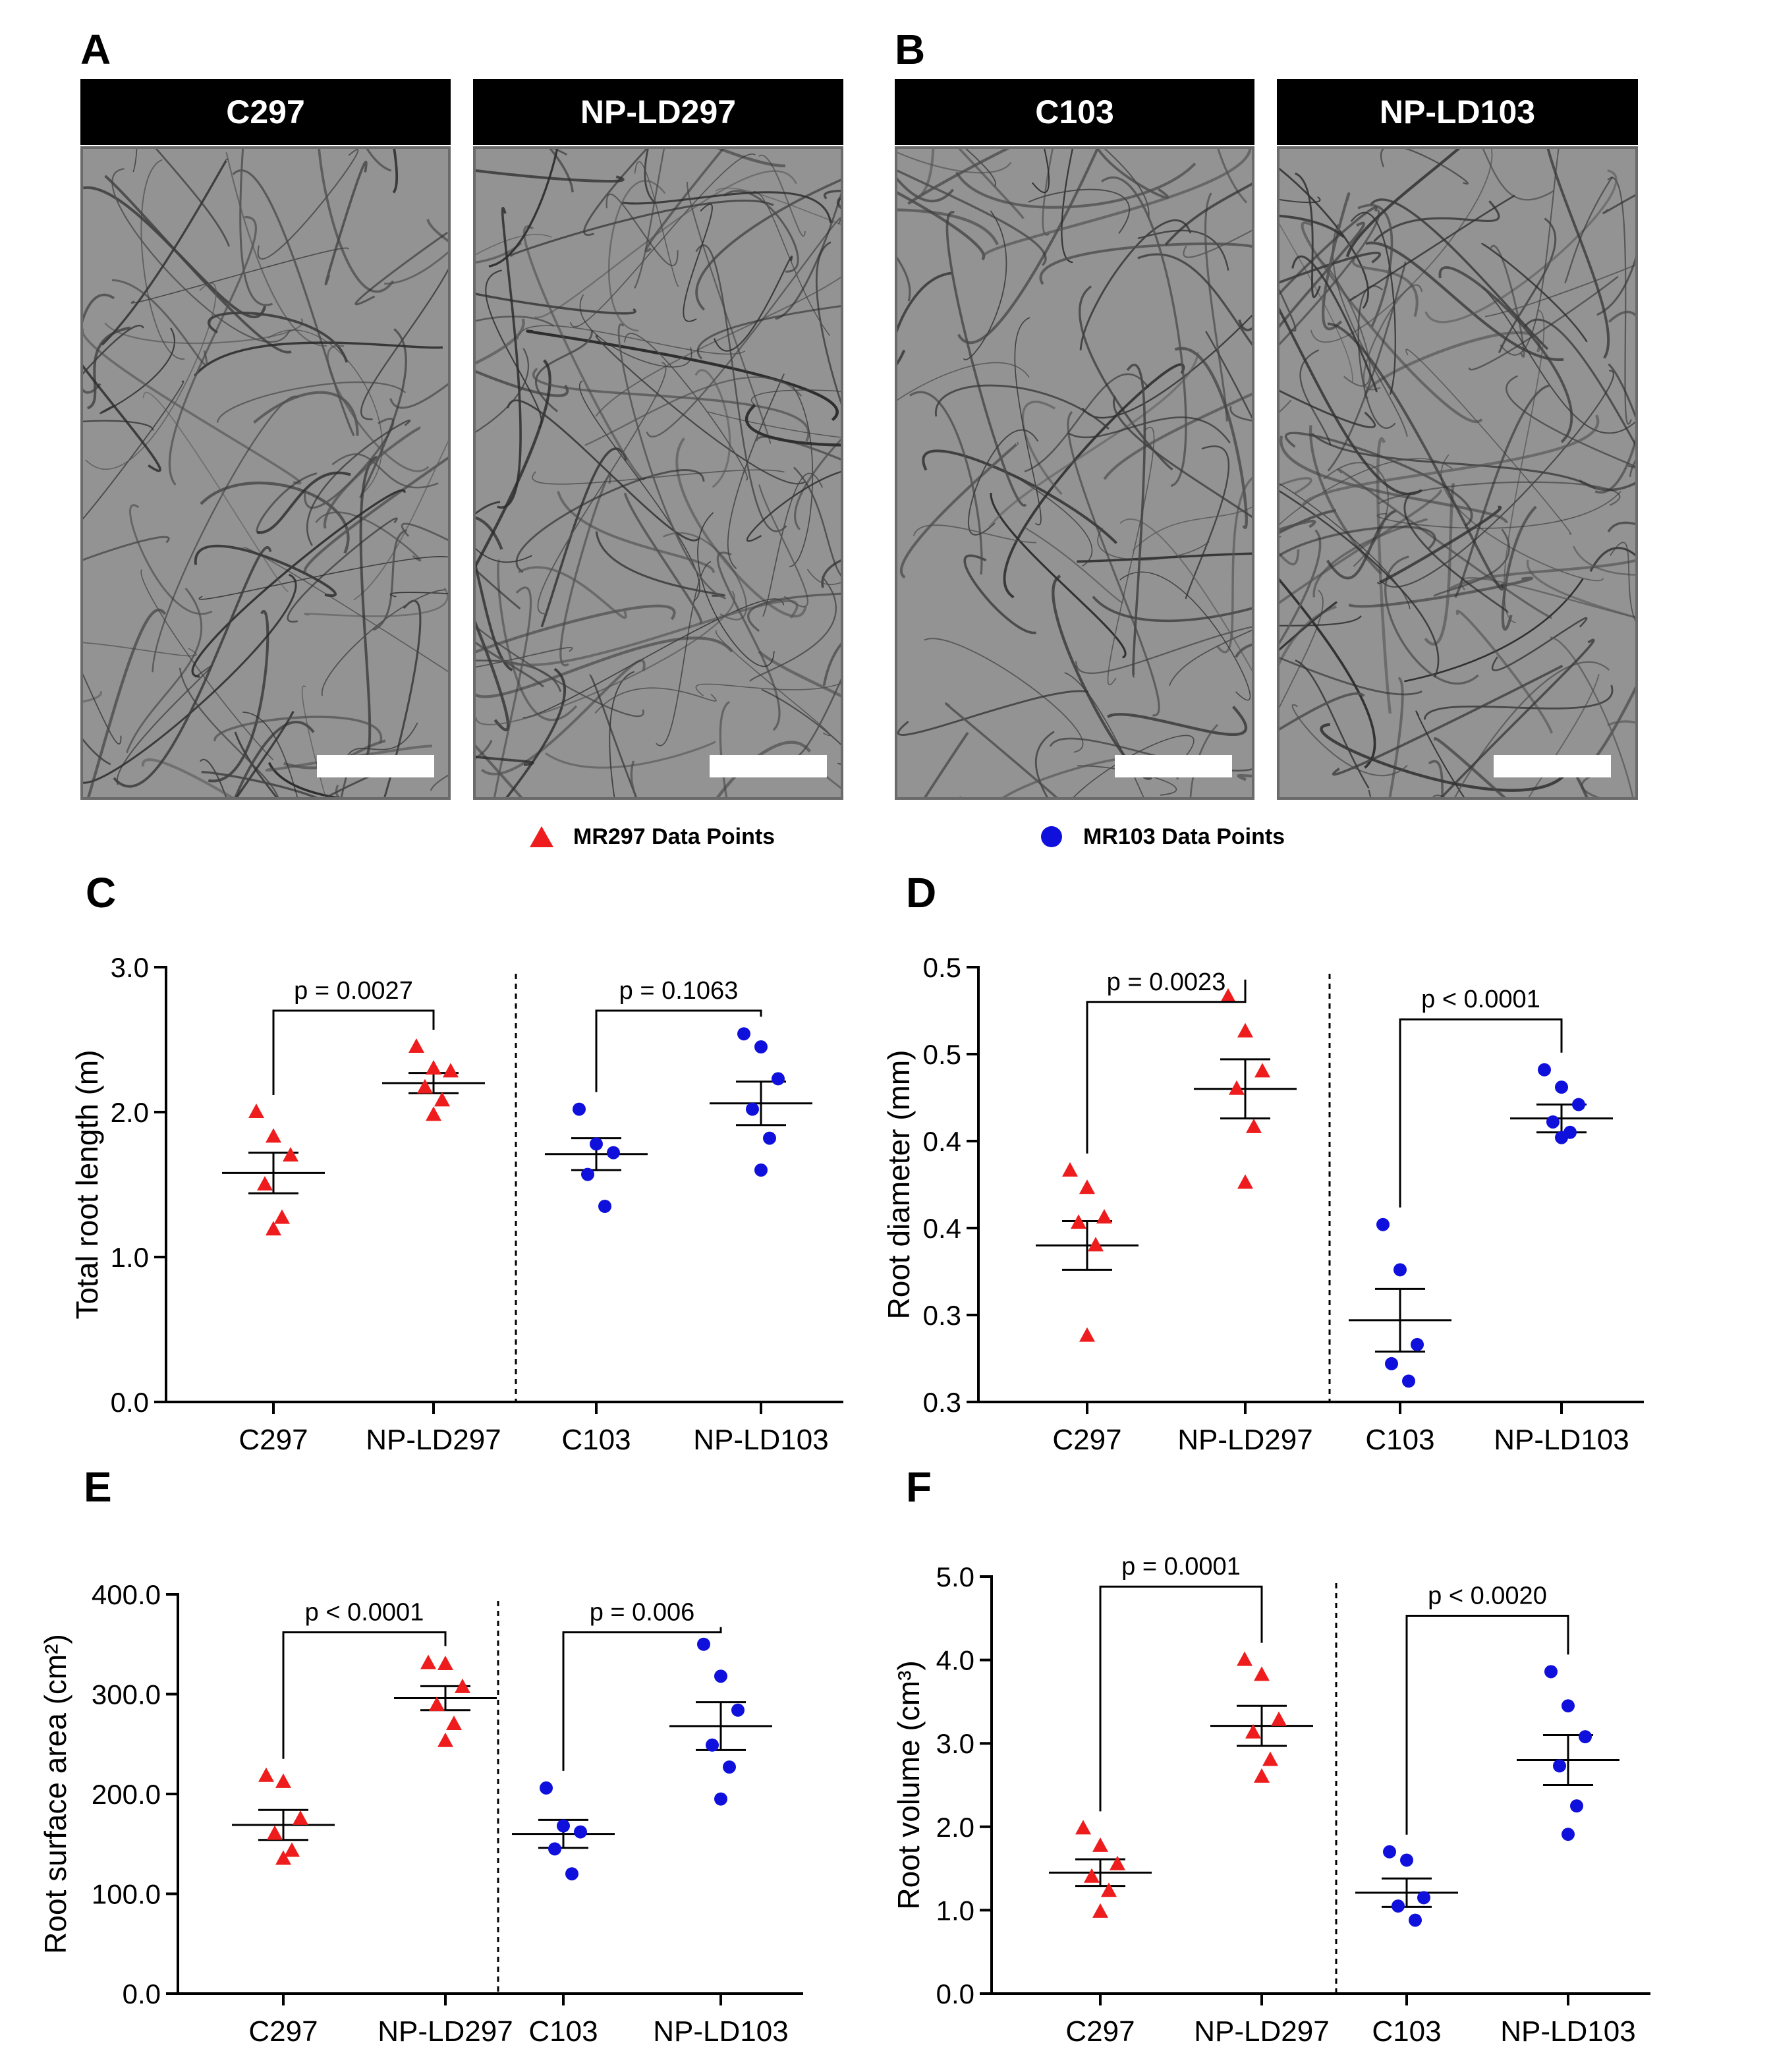 The height and width of the screenshot is (2072, 1773). I want to click on x-tick-label: NP-LD297, so click(1244, 1440).